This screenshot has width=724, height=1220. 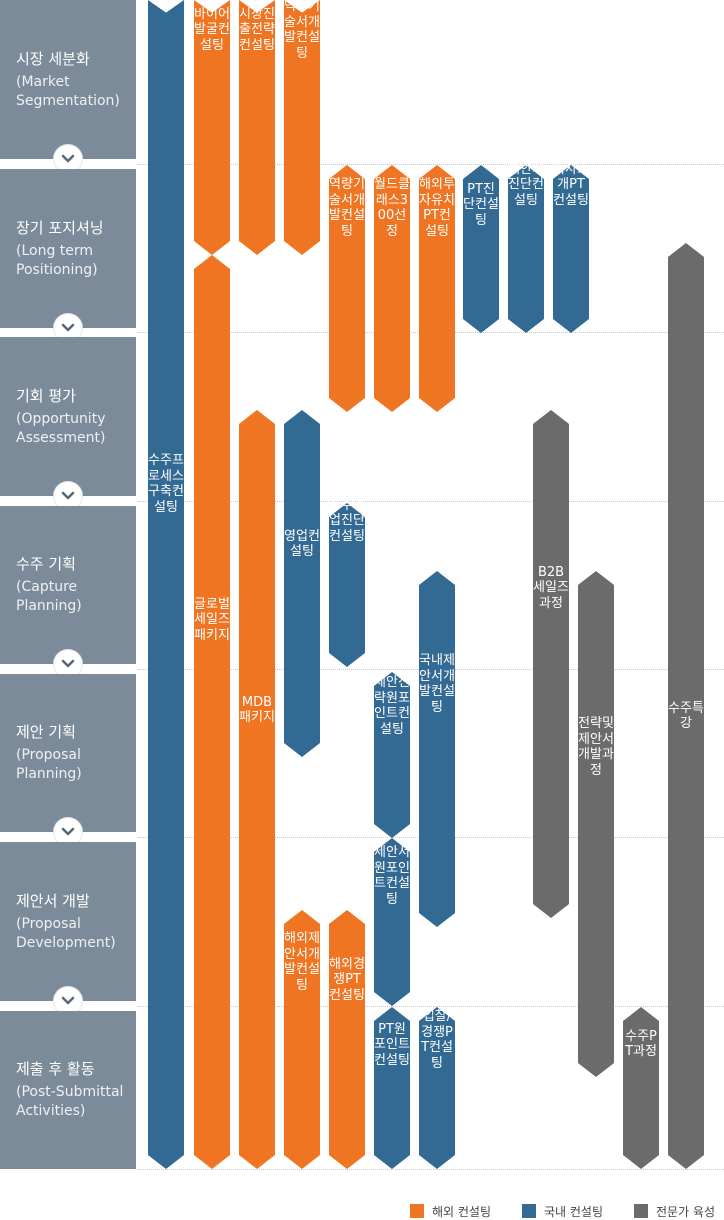 I want to click on program-bar-p04: 역량기술서개발컨설팅, so click(x=302, y=127).